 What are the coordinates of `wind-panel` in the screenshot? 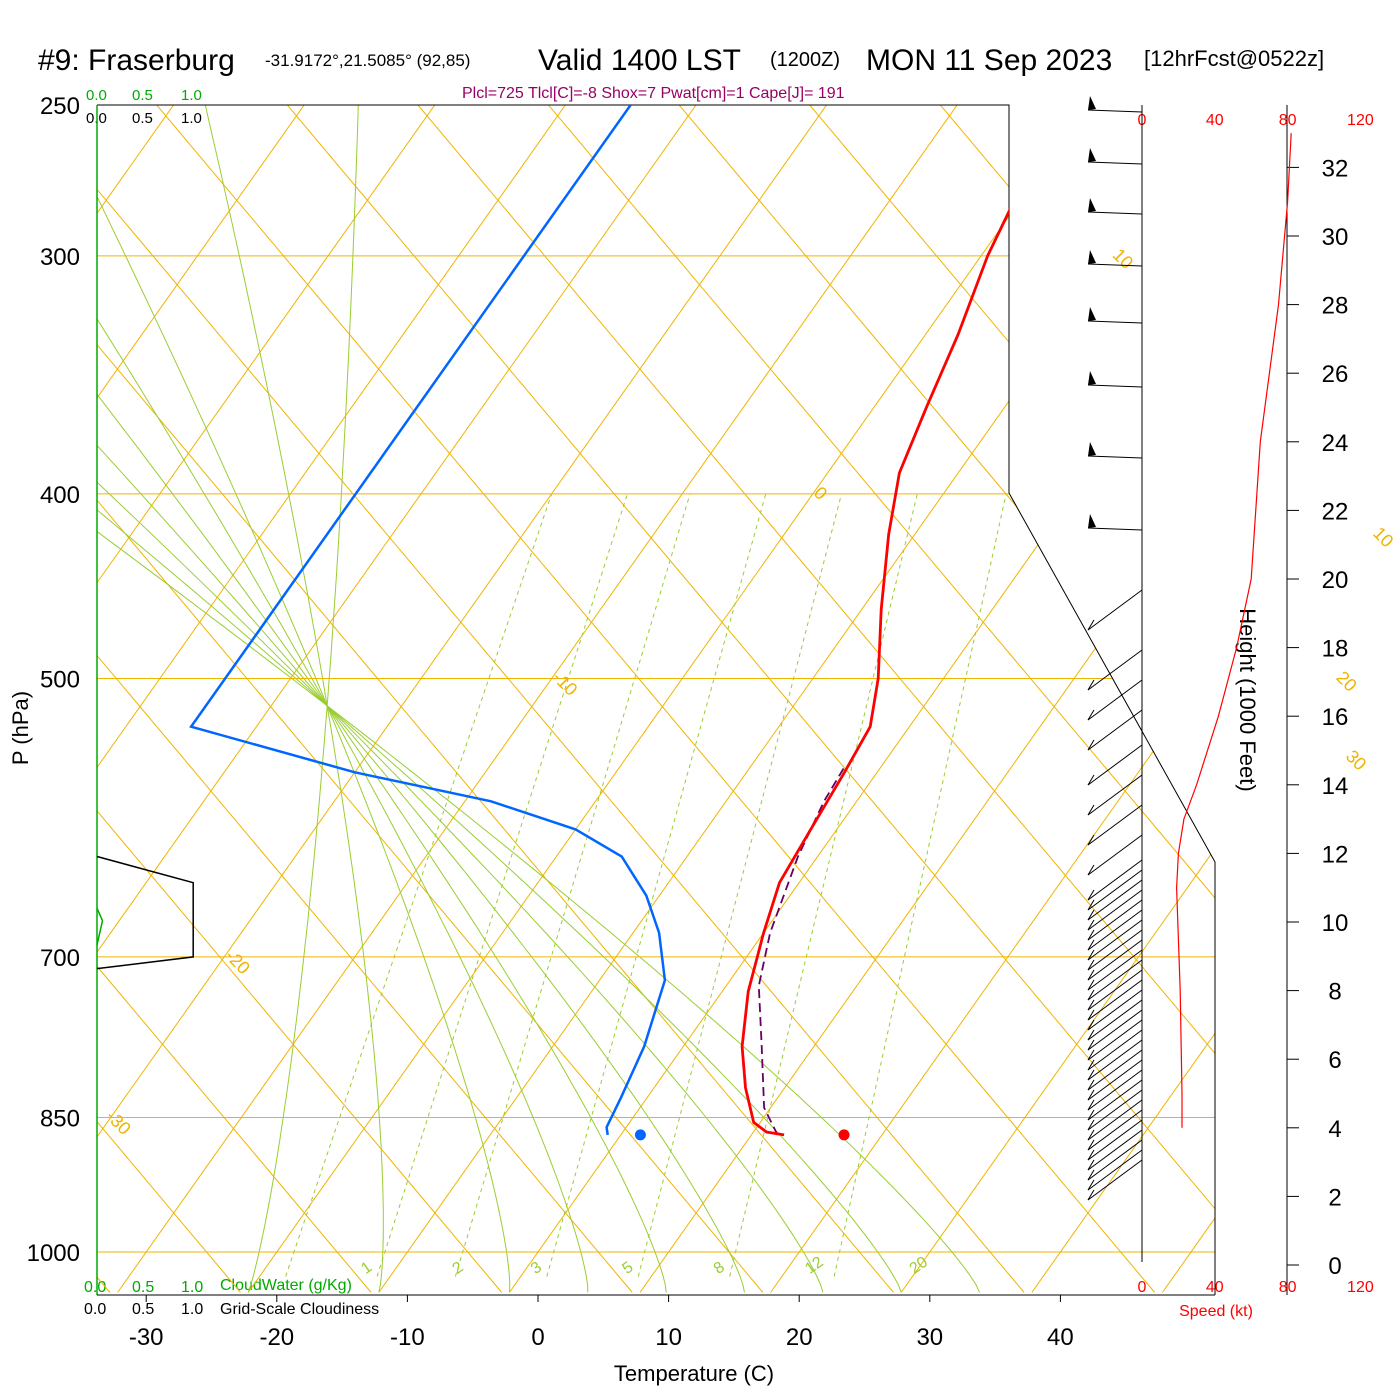 It's located at (1189, 679).